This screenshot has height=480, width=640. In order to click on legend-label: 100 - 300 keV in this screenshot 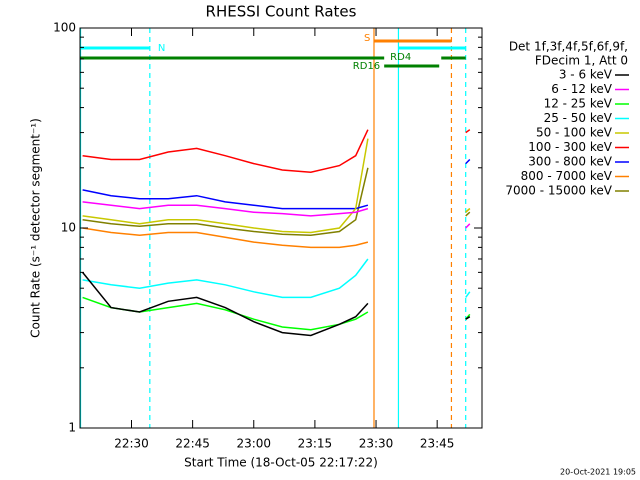, I will do `click(570, 147)`.